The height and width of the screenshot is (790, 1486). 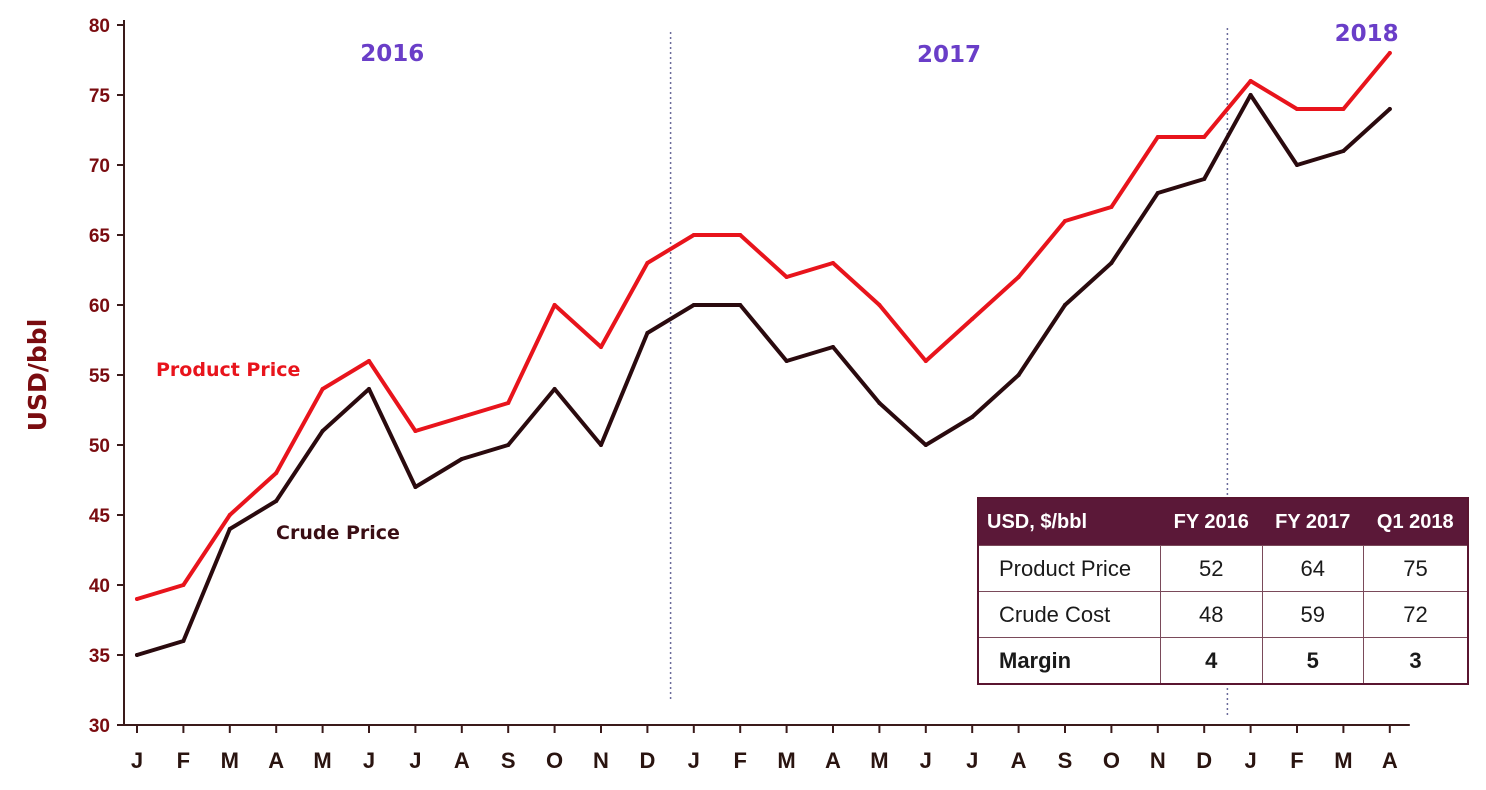 I want to click on table-row: Margin 4 5 3, so click(x=1223, y=661).